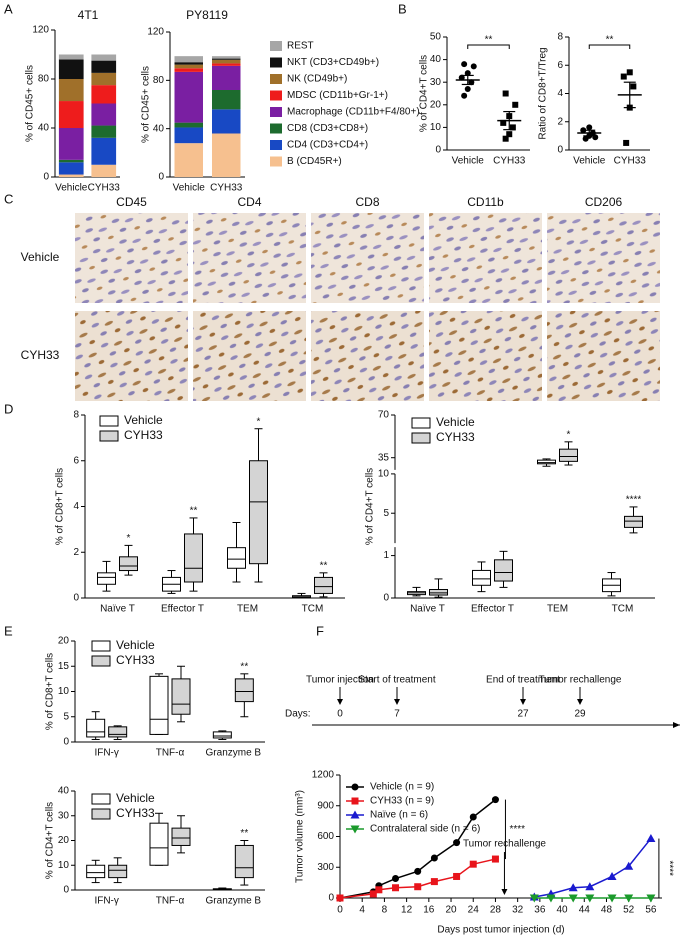 Image resolution: width=689 pixels, height=946 pixels. Describe the element at coordinates (362, 910) in the screenshot. I see `x-tick-label: 4` at that location.